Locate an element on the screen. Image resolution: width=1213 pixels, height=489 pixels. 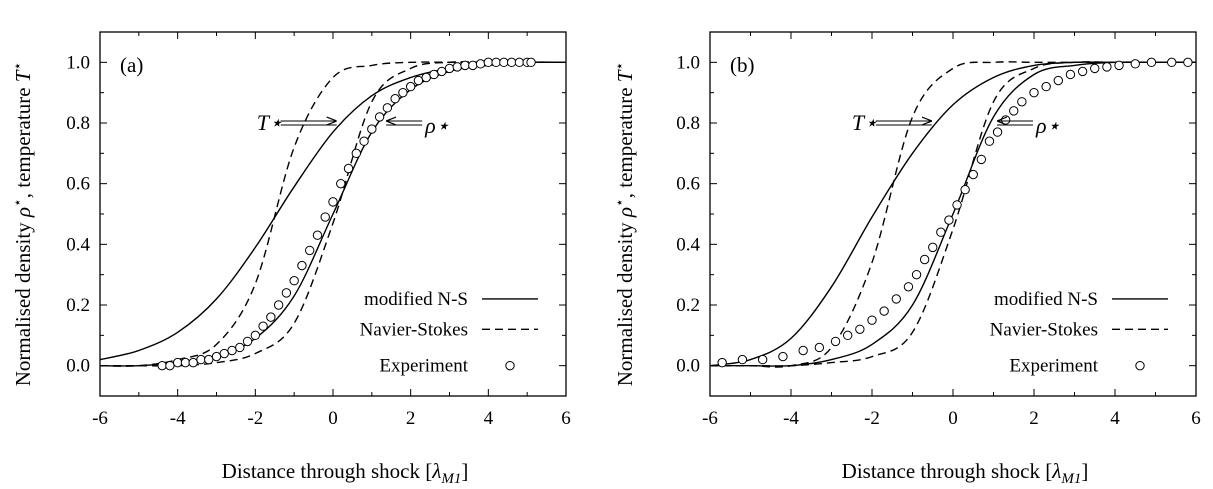
x-tick-label: -4 is located at coordinates (178, 418).